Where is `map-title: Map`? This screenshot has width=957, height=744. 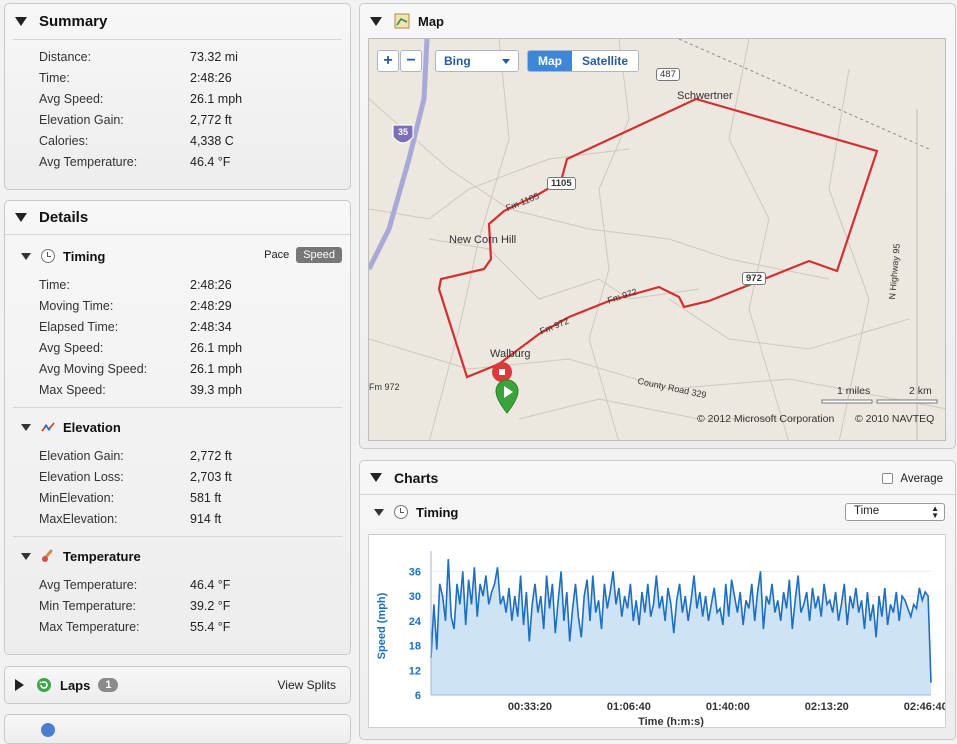
map-title: Map is located at coordinates (431, 21).